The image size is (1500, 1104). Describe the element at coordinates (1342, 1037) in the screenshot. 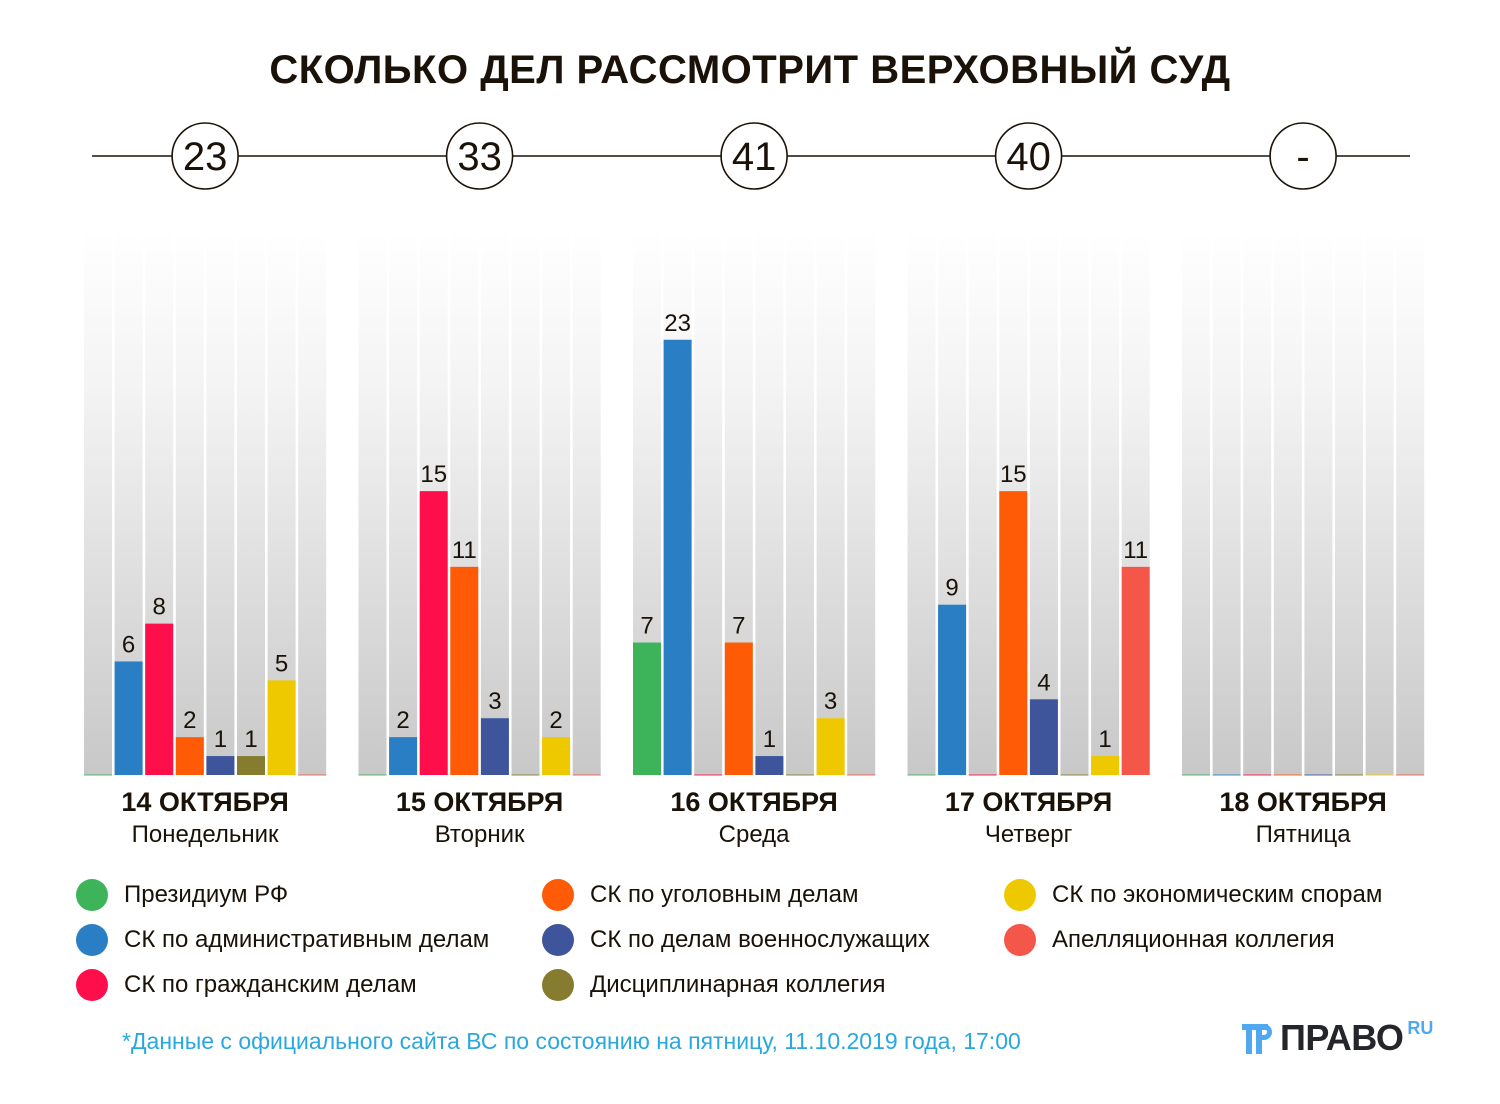

I see `logo-text: ПРАВО` at that location.